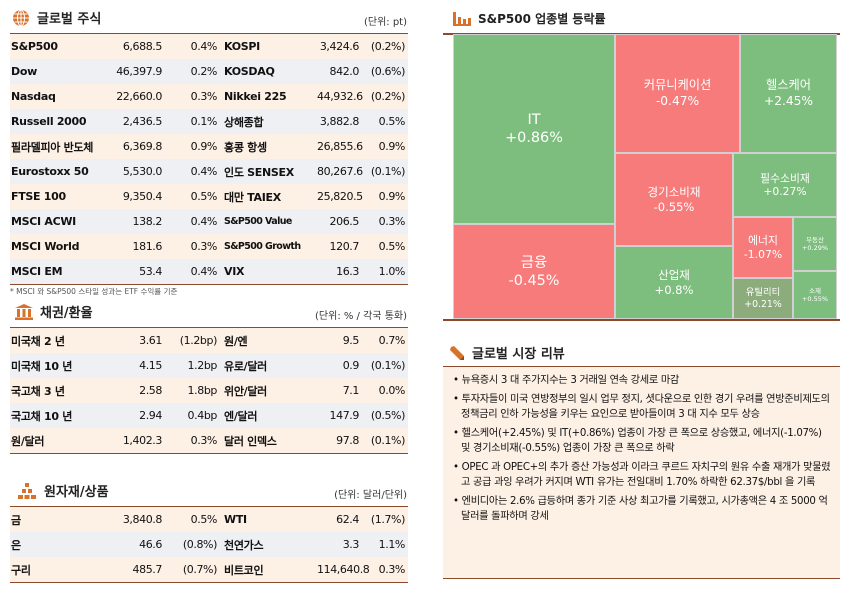  Describe the element at coordinates (16, 545) in the screenshot. I see `name-cell: 은` at that location.